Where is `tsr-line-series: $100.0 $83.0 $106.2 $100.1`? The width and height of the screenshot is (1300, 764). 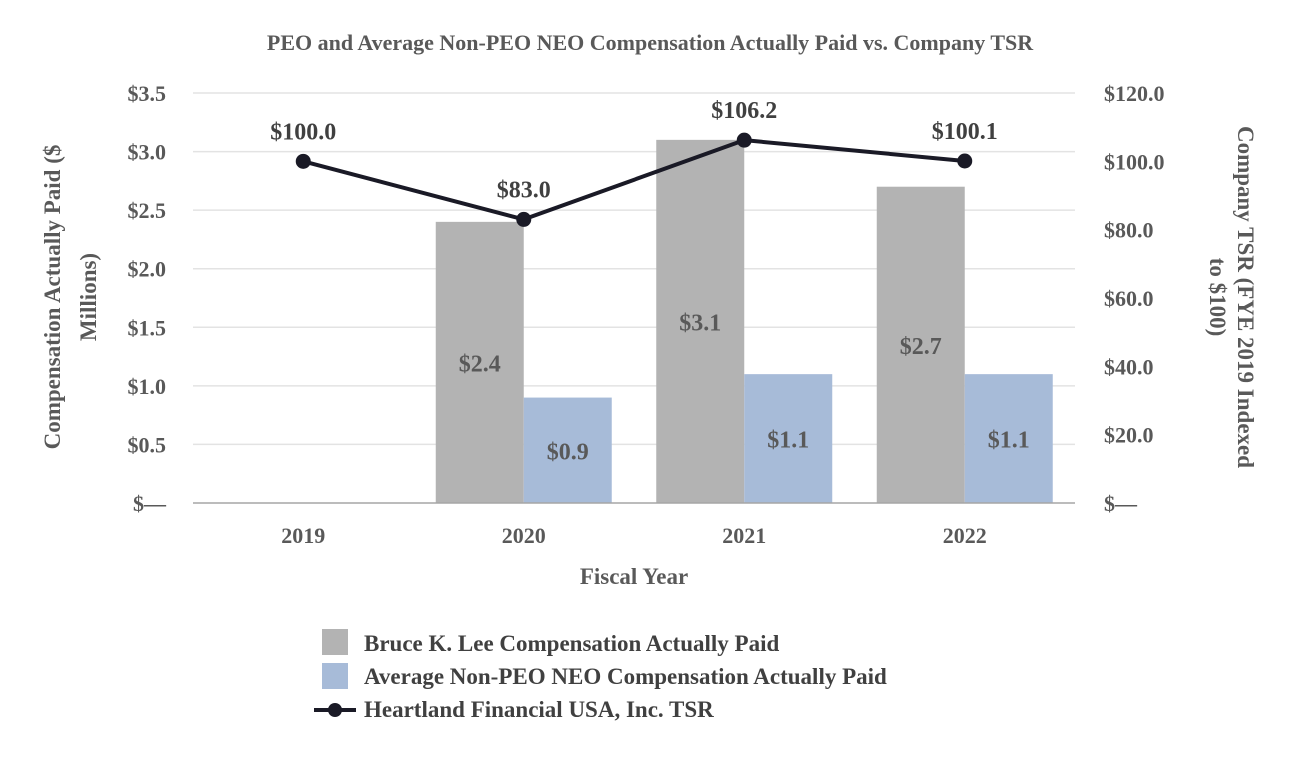
tsr-line-series: $100.0 $83.0 $106.2 $100.1 is located at coordinates (634, 162).